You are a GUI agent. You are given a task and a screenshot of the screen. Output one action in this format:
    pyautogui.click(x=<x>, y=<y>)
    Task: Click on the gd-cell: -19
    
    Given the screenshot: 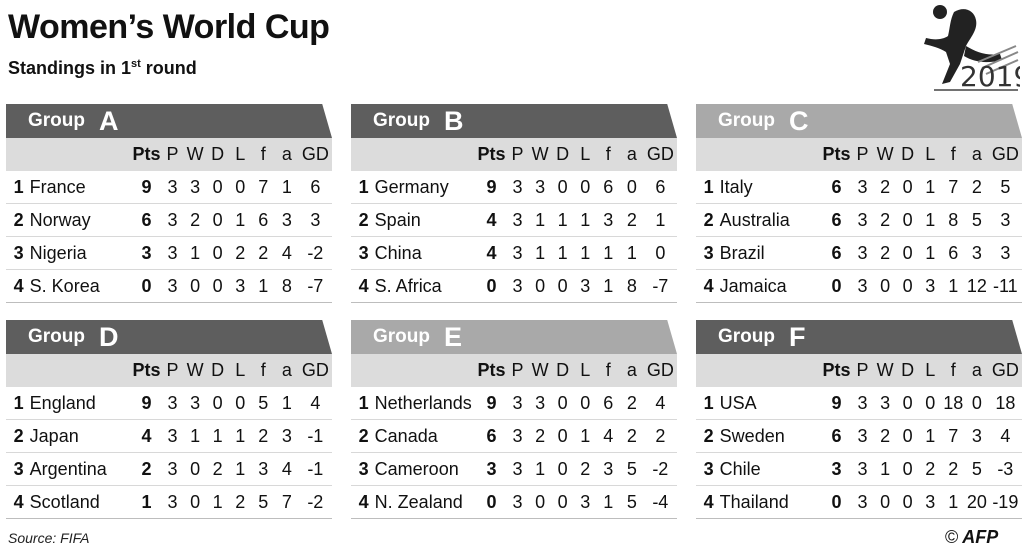 What is the action you would take?
    pyautogui.click(x=1005, y=501)
    